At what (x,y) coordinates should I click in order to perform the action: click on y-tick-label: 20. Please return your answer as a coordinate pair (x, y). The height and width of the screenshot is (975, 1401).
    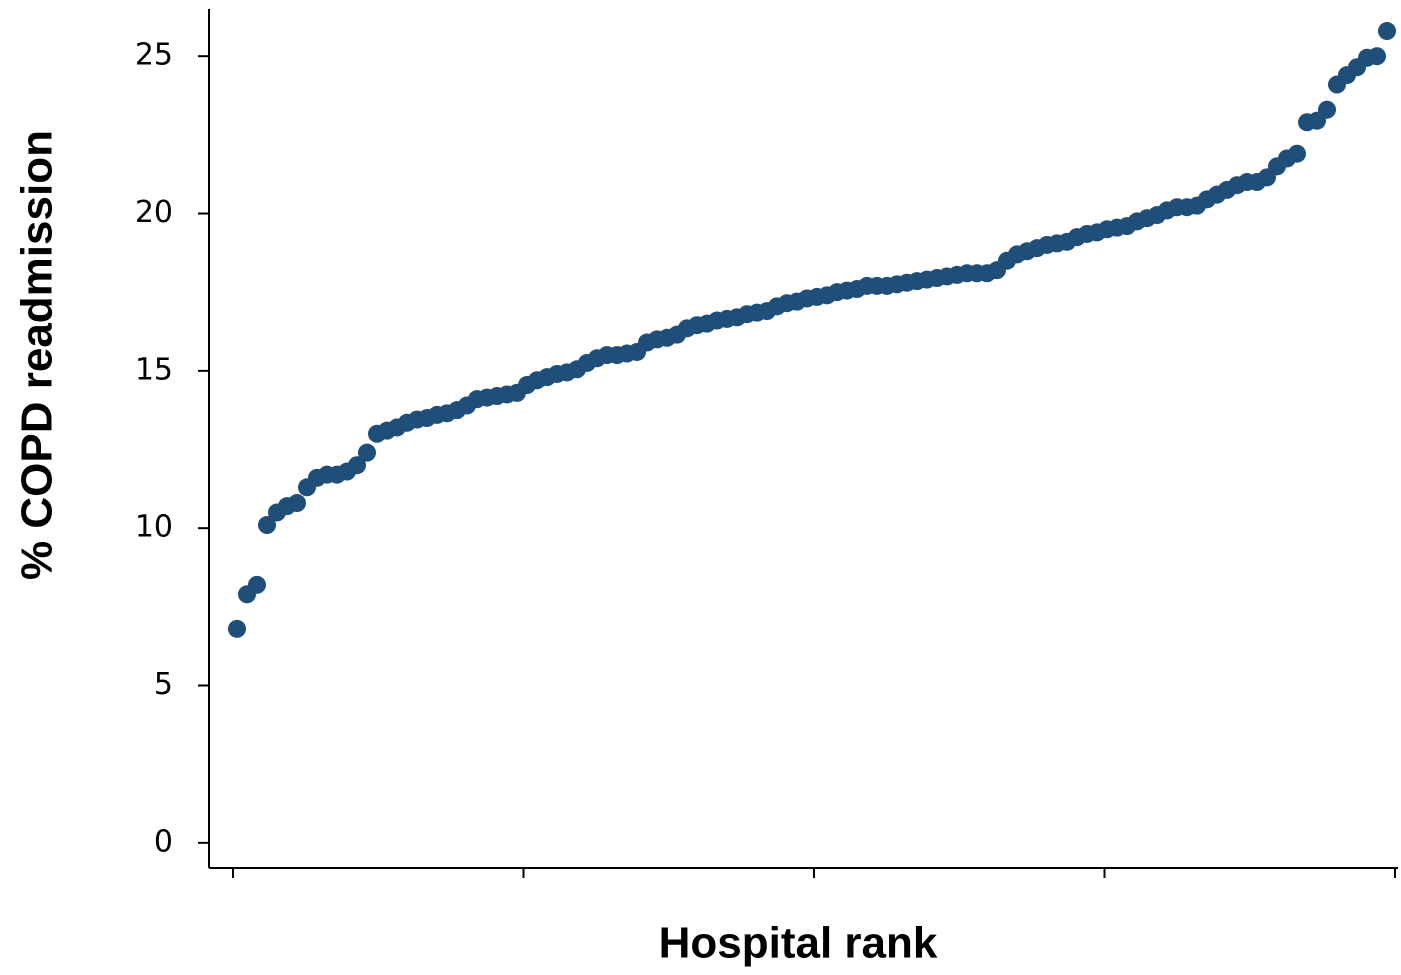
    Looking at the image, I should click on (154, 212).